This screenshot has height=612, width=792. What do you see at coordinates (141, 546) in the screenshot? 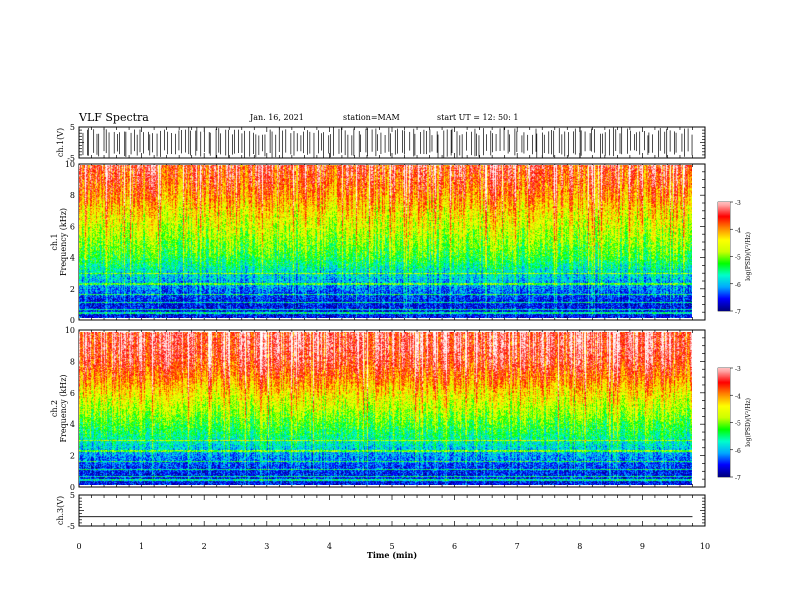
I see `x-tick-label: 1` at bounding box center [141, 546].